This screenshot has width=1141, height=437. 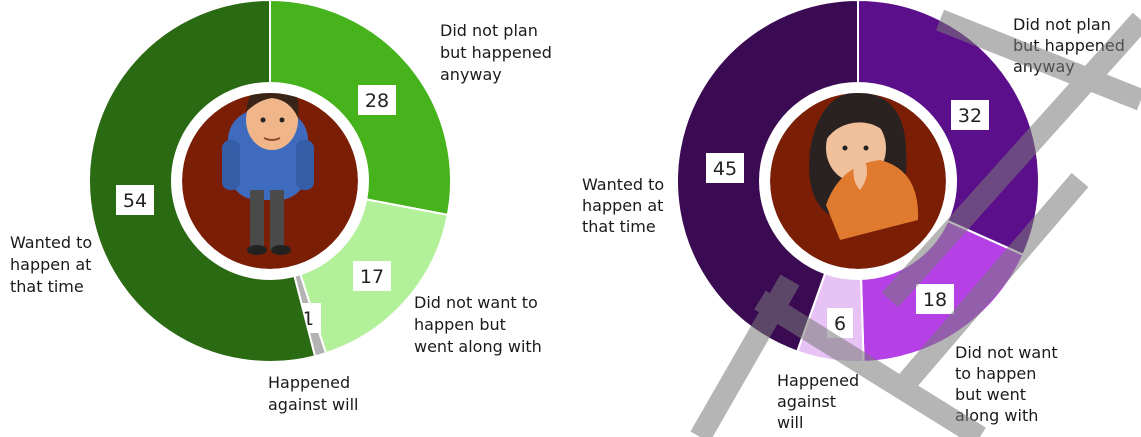 I want to click on category-label-1-2-line-2: happen but, so click(x=460, y=324).